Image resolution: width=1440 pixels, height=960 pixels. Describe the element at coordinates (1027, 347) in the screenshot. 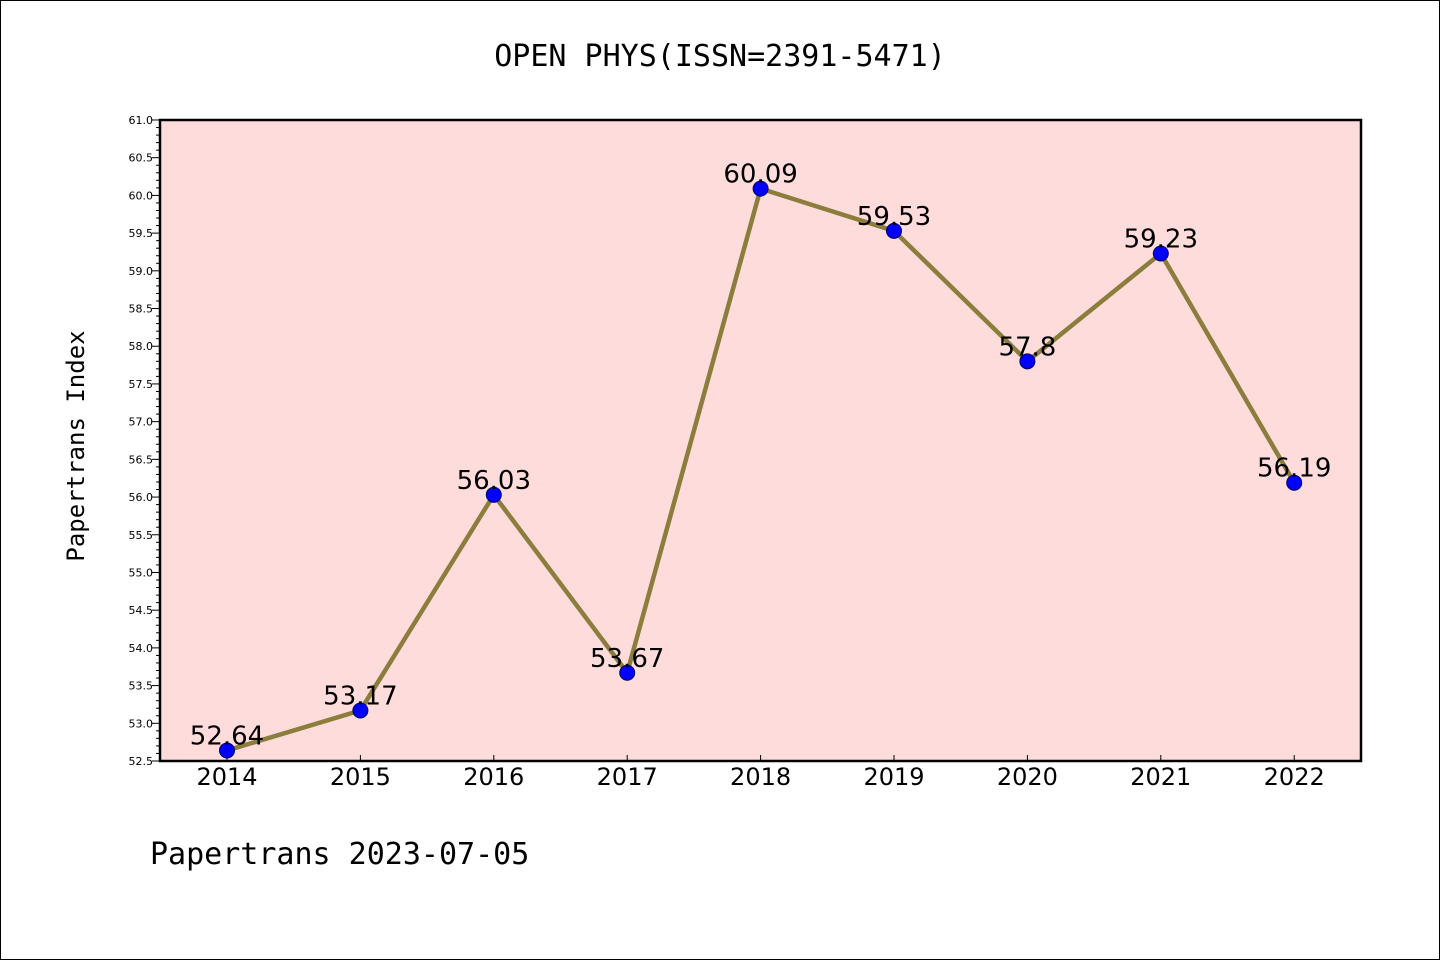

I see `data-label: 57.8` at that location.